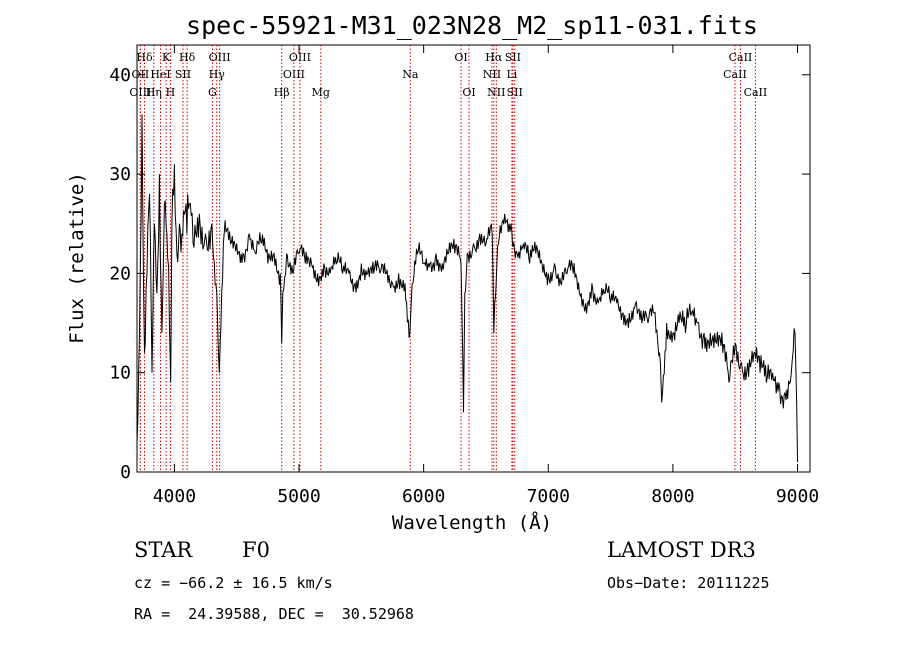  Describe the element at coordinates (256, 550) in the screenshot. I see `object-subclass: F0` at that location.